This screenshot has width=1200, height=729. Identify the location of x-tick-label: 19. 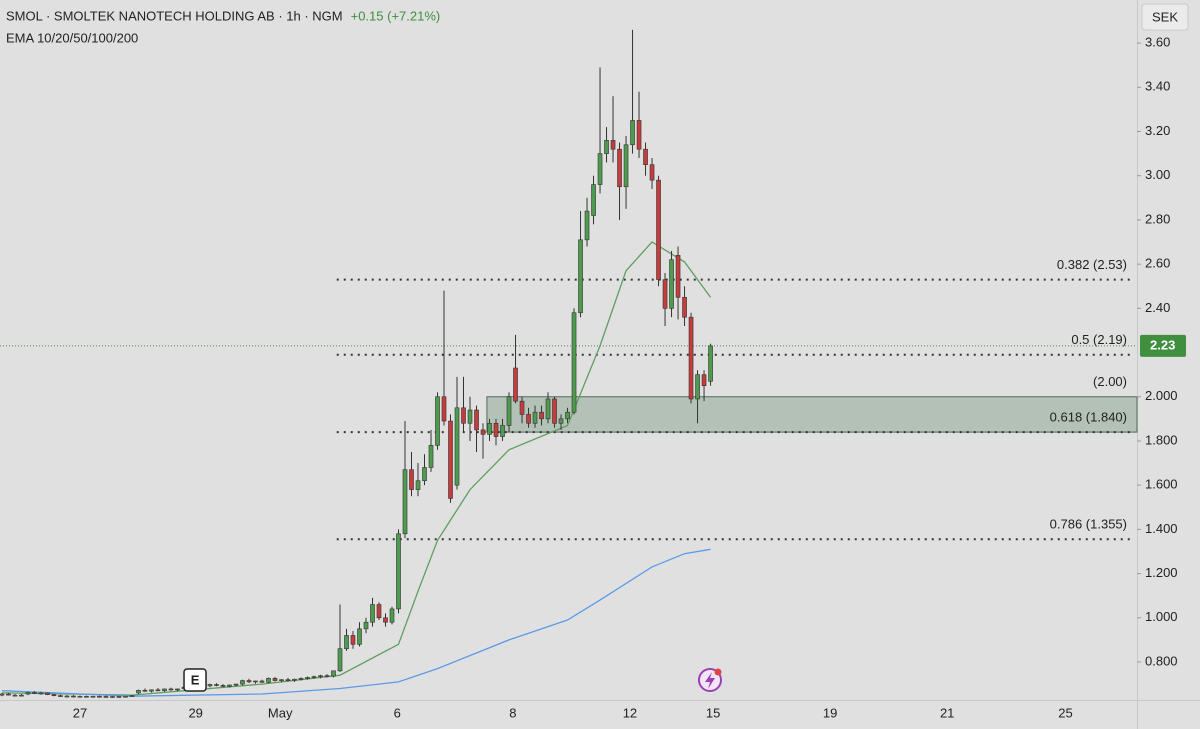
(830, 712).